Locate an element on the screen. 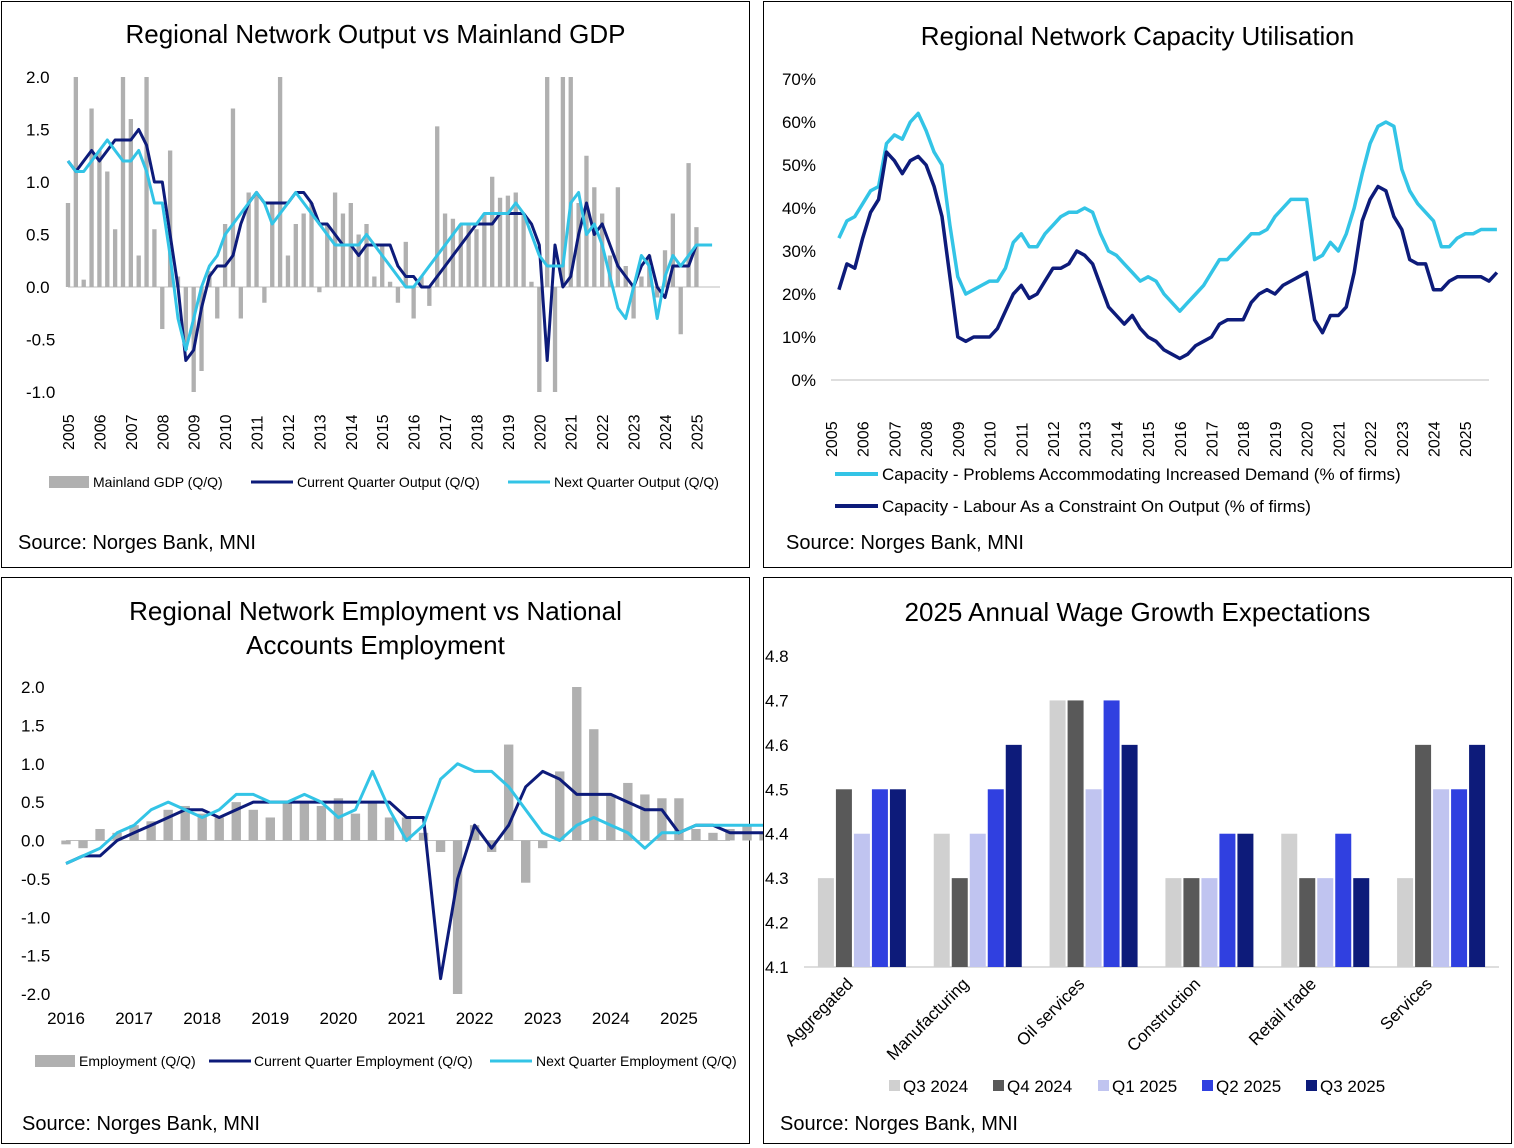 The width and height of the screenshot is (1514, 1148). chart-title: Regional Network Output vs Mainland GDP is located at coordinates (375, 34).